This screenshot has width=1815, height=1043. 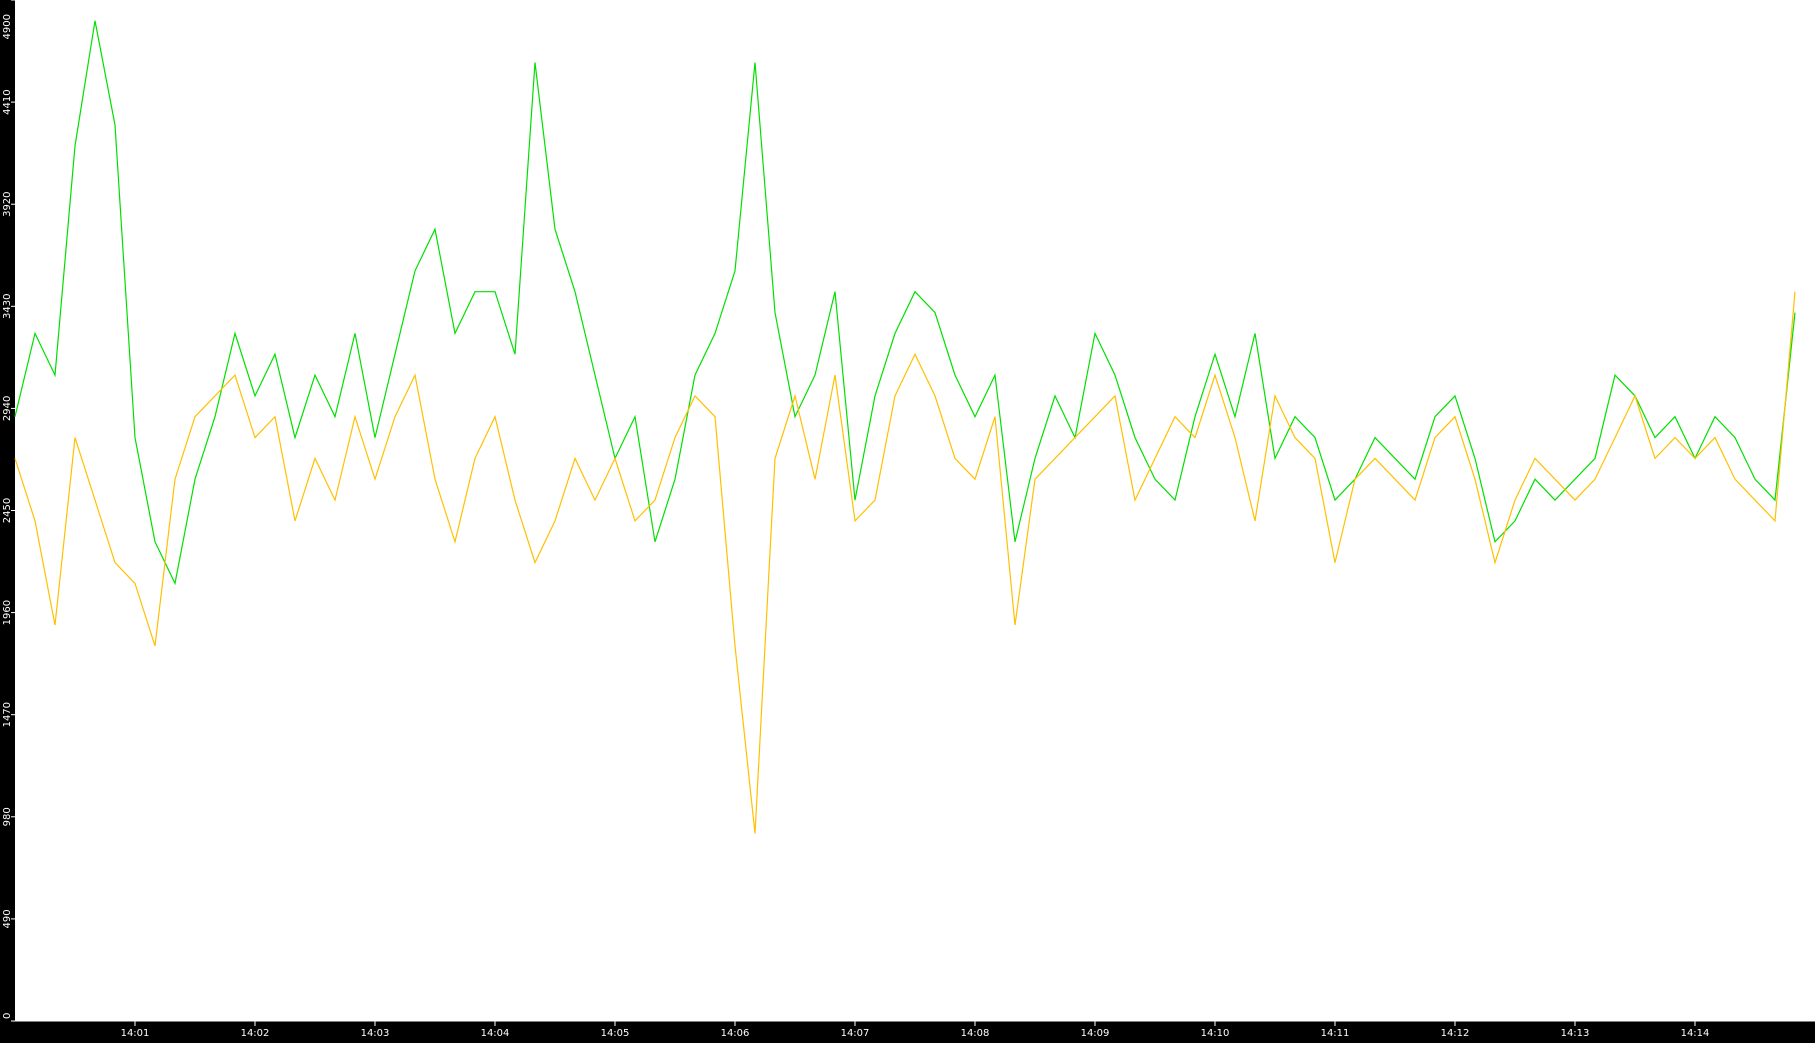 What do you see at coordinates (735, 1033) in the screenshot?
I see `x-tick-label: 14:06` at bounding box center [735, 1033].